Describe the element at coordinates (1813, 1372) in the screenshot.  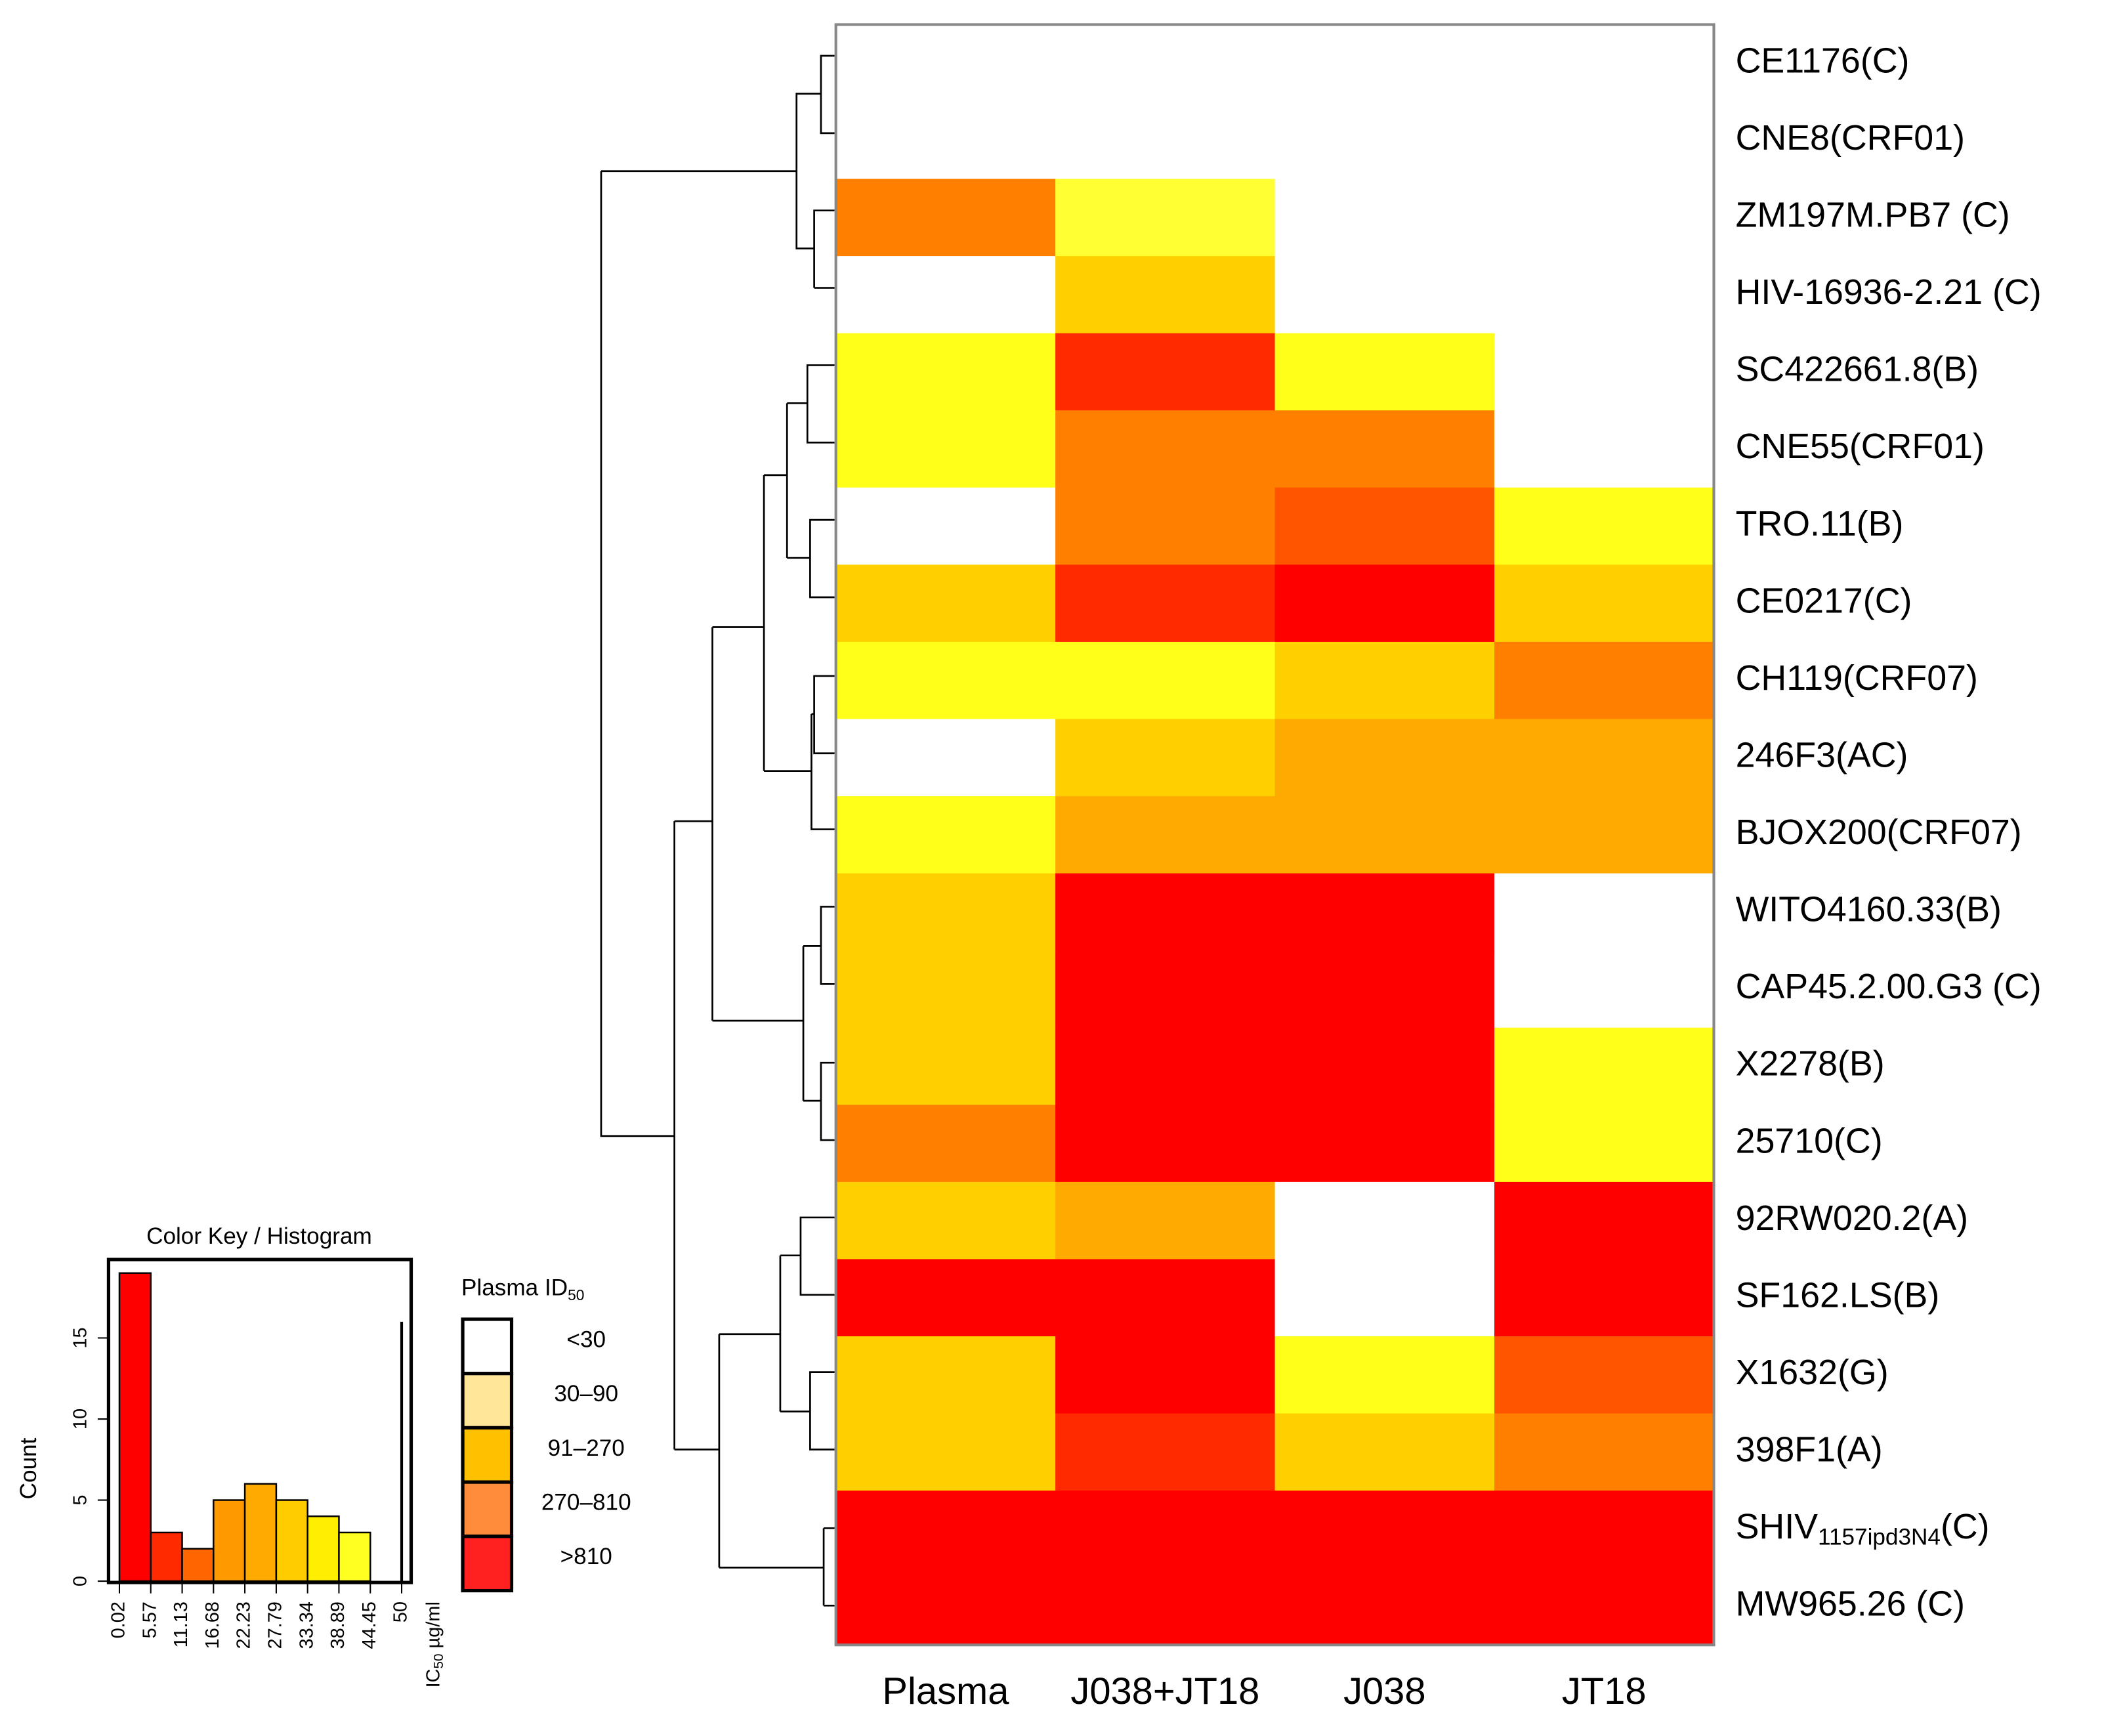
I see `row-label: X1632(G)` at that location.